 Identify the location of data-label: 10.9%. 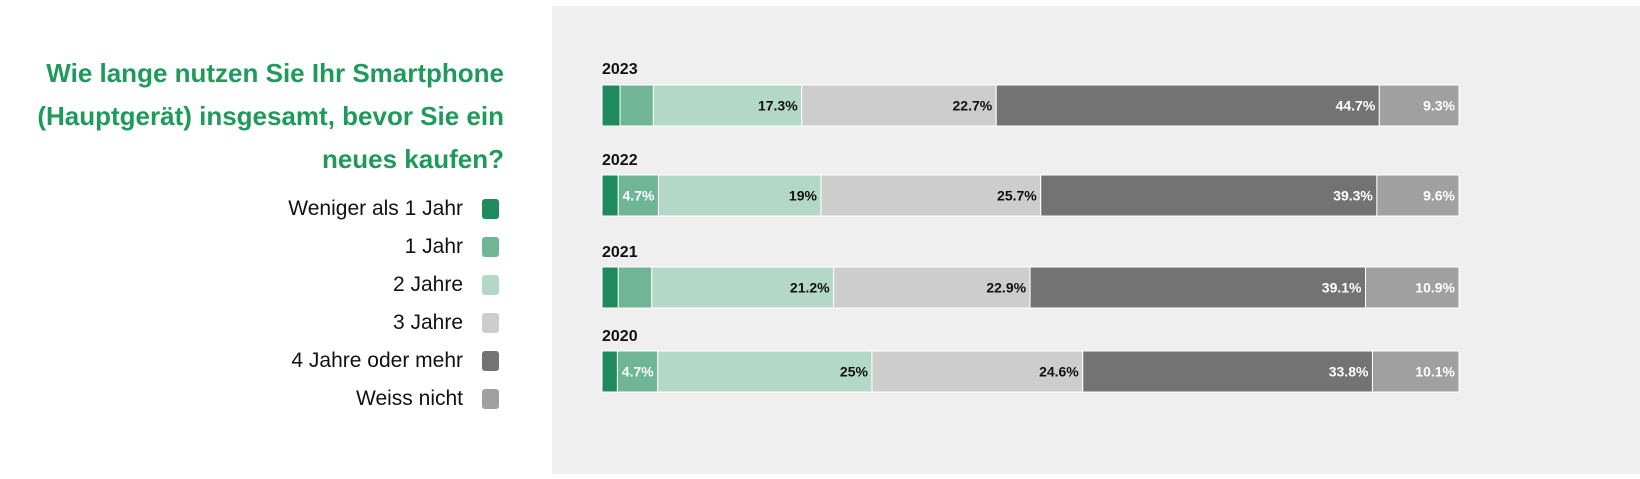
(1435, 288).